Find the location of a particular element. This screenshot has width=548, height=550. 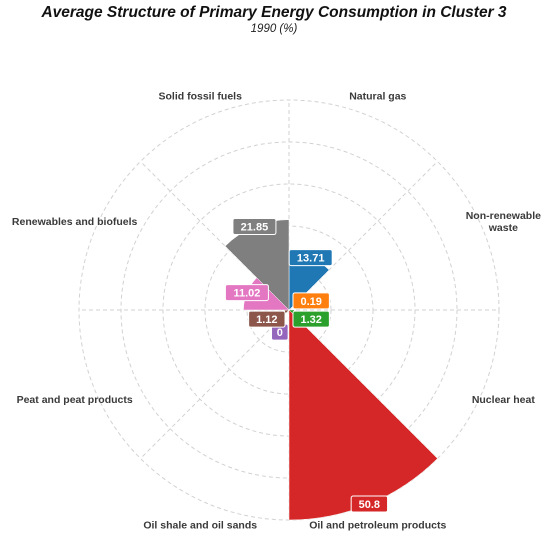

category-label-nuclear-heat: Nuclear heat is located at coordinates (504, 400).